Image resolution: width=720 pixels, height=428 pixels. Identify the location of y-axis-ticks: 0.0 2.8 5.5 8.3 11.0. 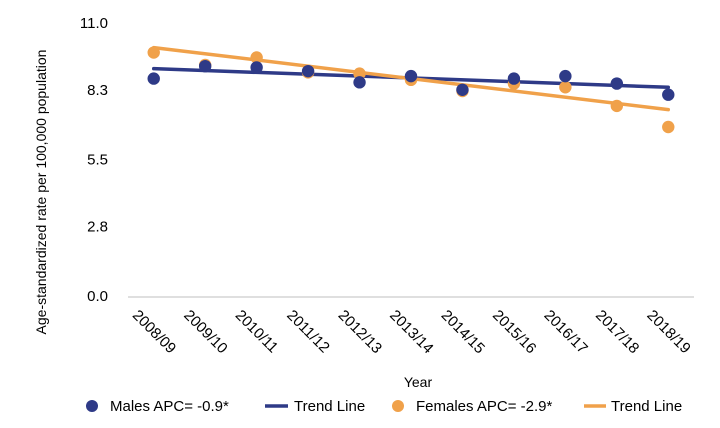
(94, 160).